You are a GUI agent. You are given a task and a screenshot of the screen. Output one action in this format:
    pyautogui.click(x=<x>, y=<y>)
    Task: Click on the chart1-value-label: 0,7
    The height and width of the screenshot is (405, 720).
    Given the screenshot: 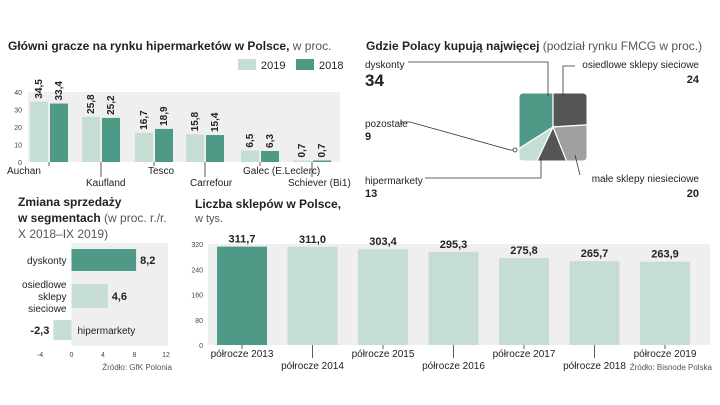 What is the action you would take?
    pyautogui.click(x=302, y=150)
    